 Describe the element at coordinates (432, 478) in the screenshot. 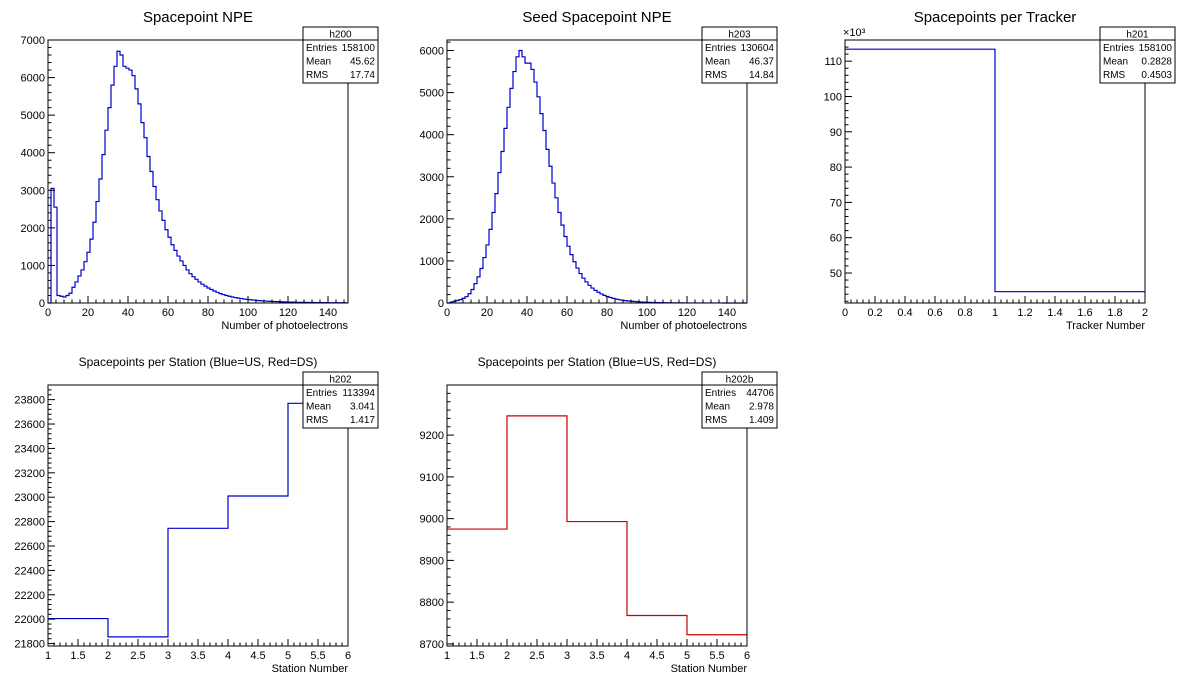

I see `y-tick-label: 9100` at that location.